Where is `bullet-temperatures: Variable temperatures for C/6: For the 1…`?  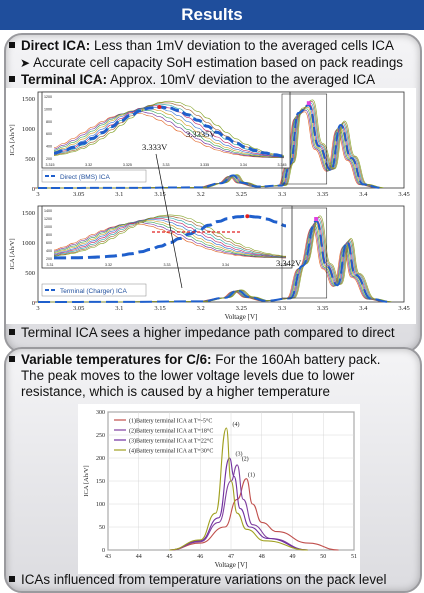
bullet-temperatures: Variable temperatures for C/6: For the 1… is located at coordinates (214, 376).